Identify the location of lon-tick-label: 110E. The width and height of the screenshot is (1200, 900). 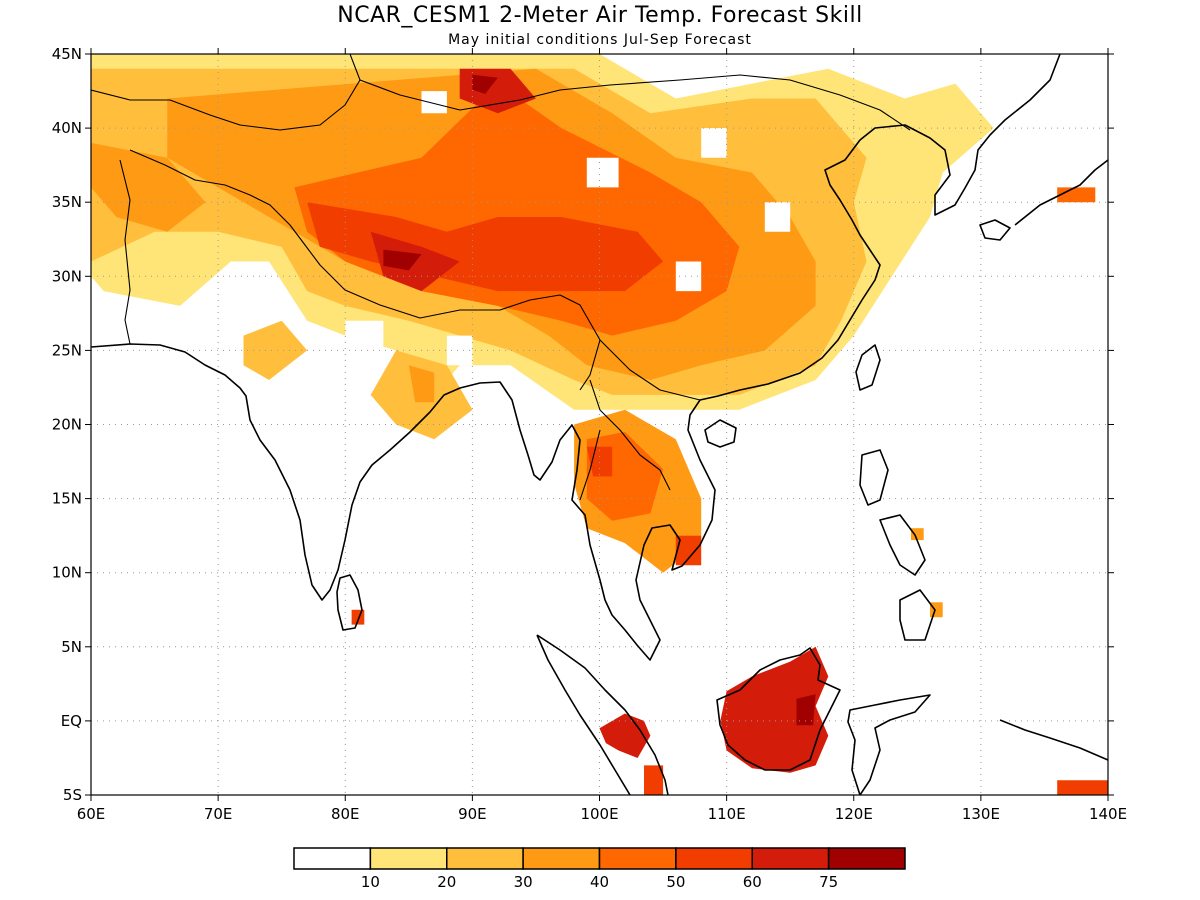
(727, 814).